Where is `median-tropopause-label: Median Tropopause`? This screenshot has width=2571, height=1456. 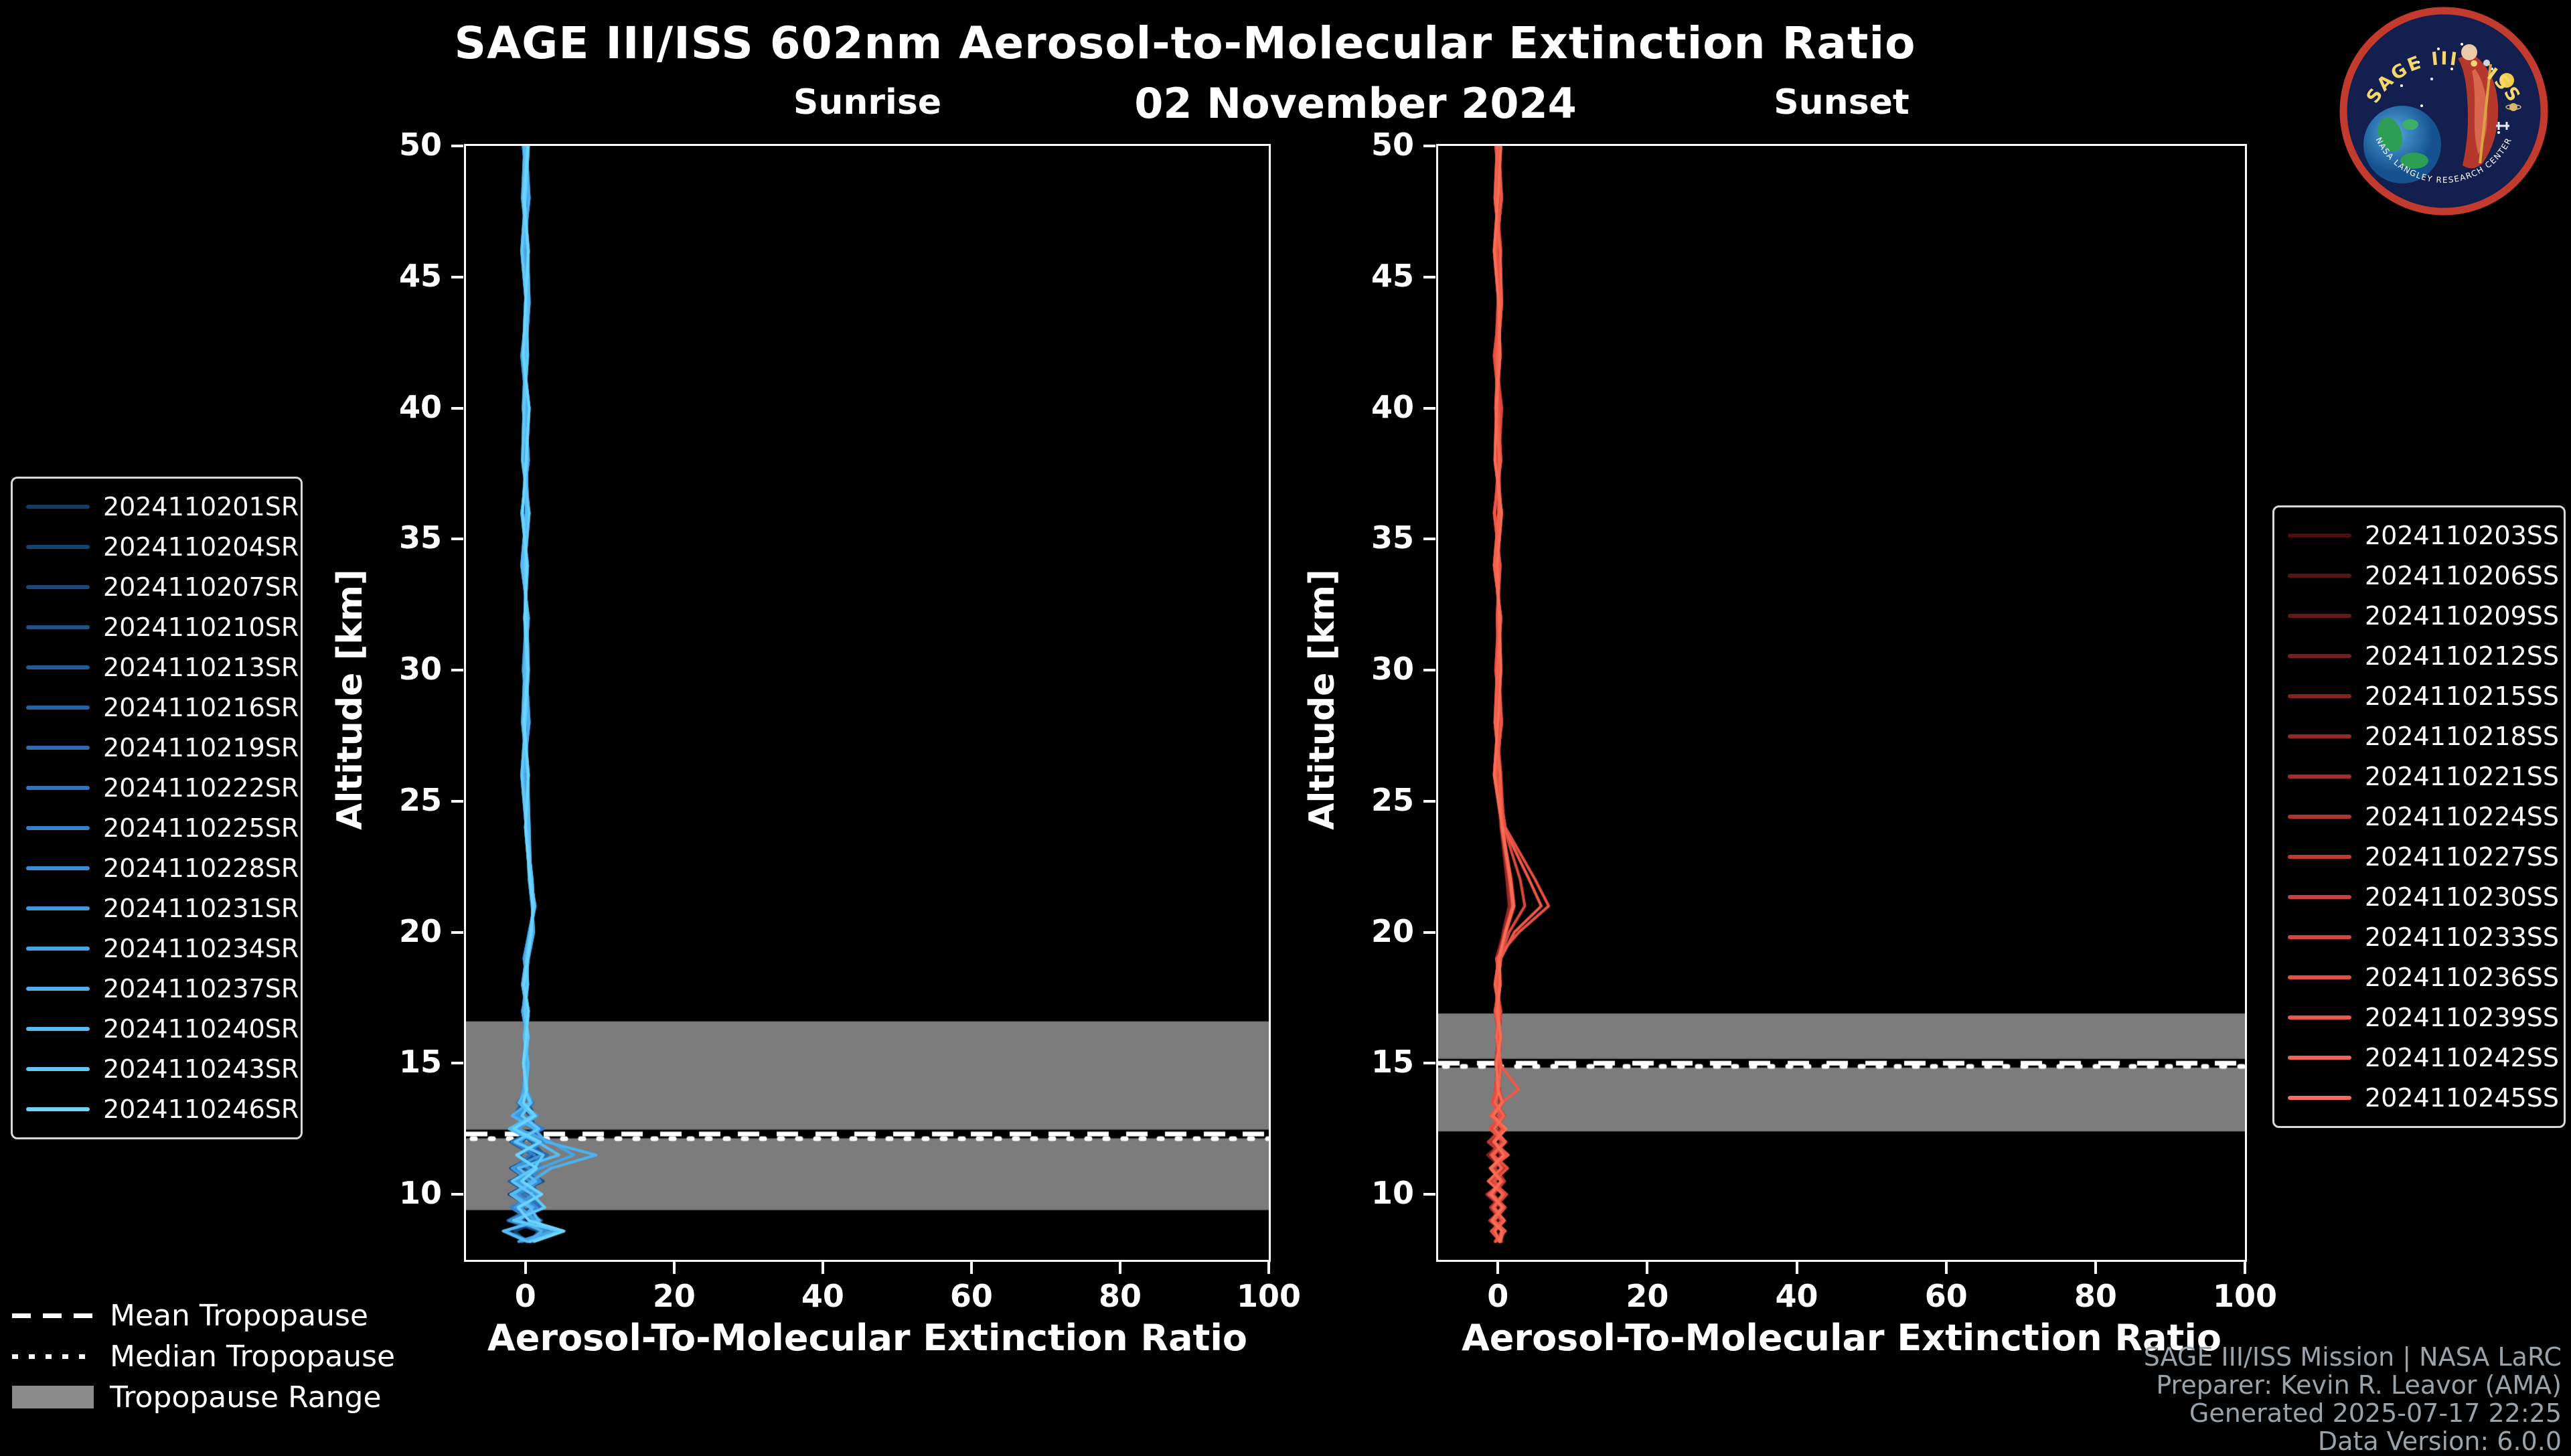 median-tropopause-label: Median Tropopause is located at coordinates (253, 1356).